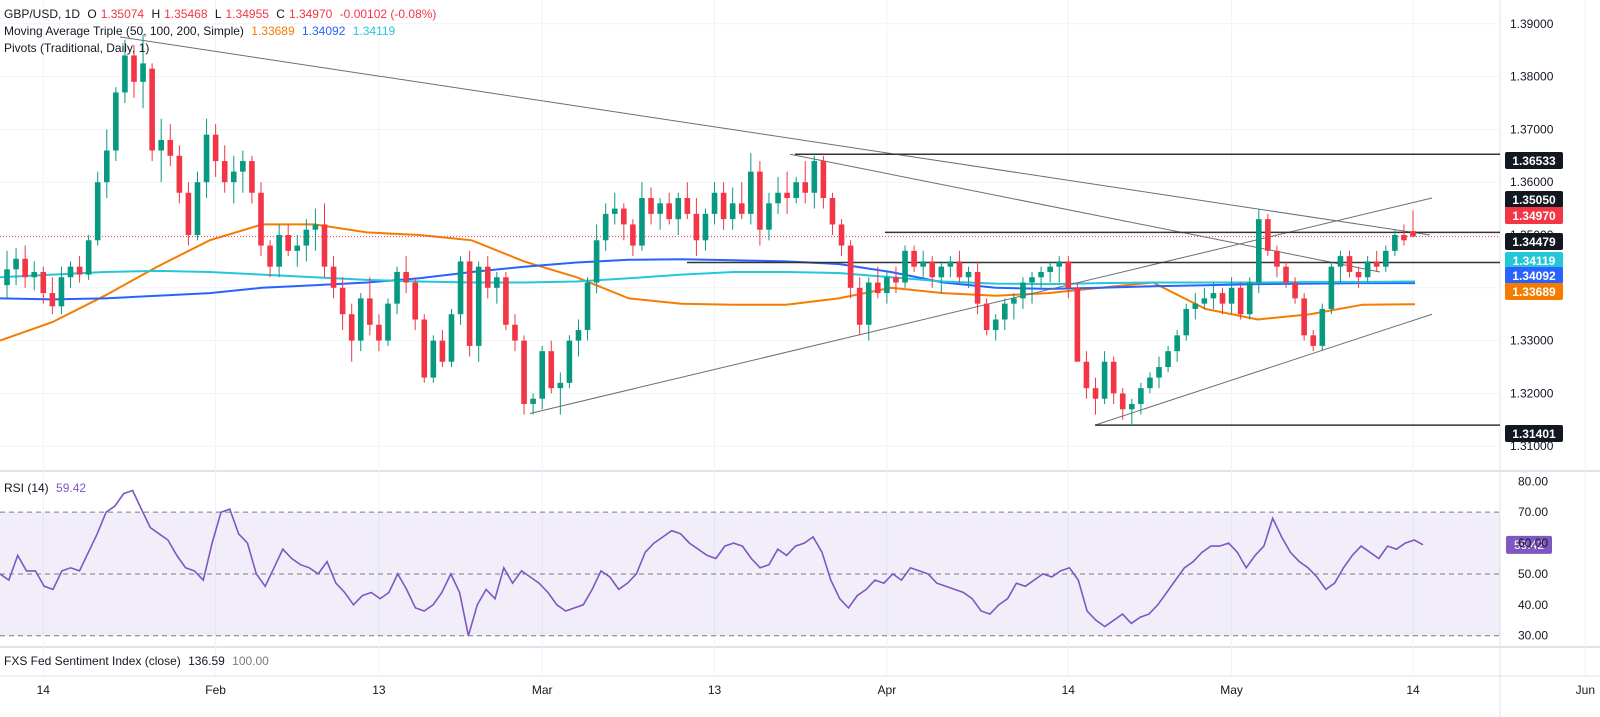 This screenshot has height=717, width=1600. What do you see at coordinates (1532, 77) in the screenshot?
I see `price-tick-label: 1.38000` at bounding box center [1532, 77].